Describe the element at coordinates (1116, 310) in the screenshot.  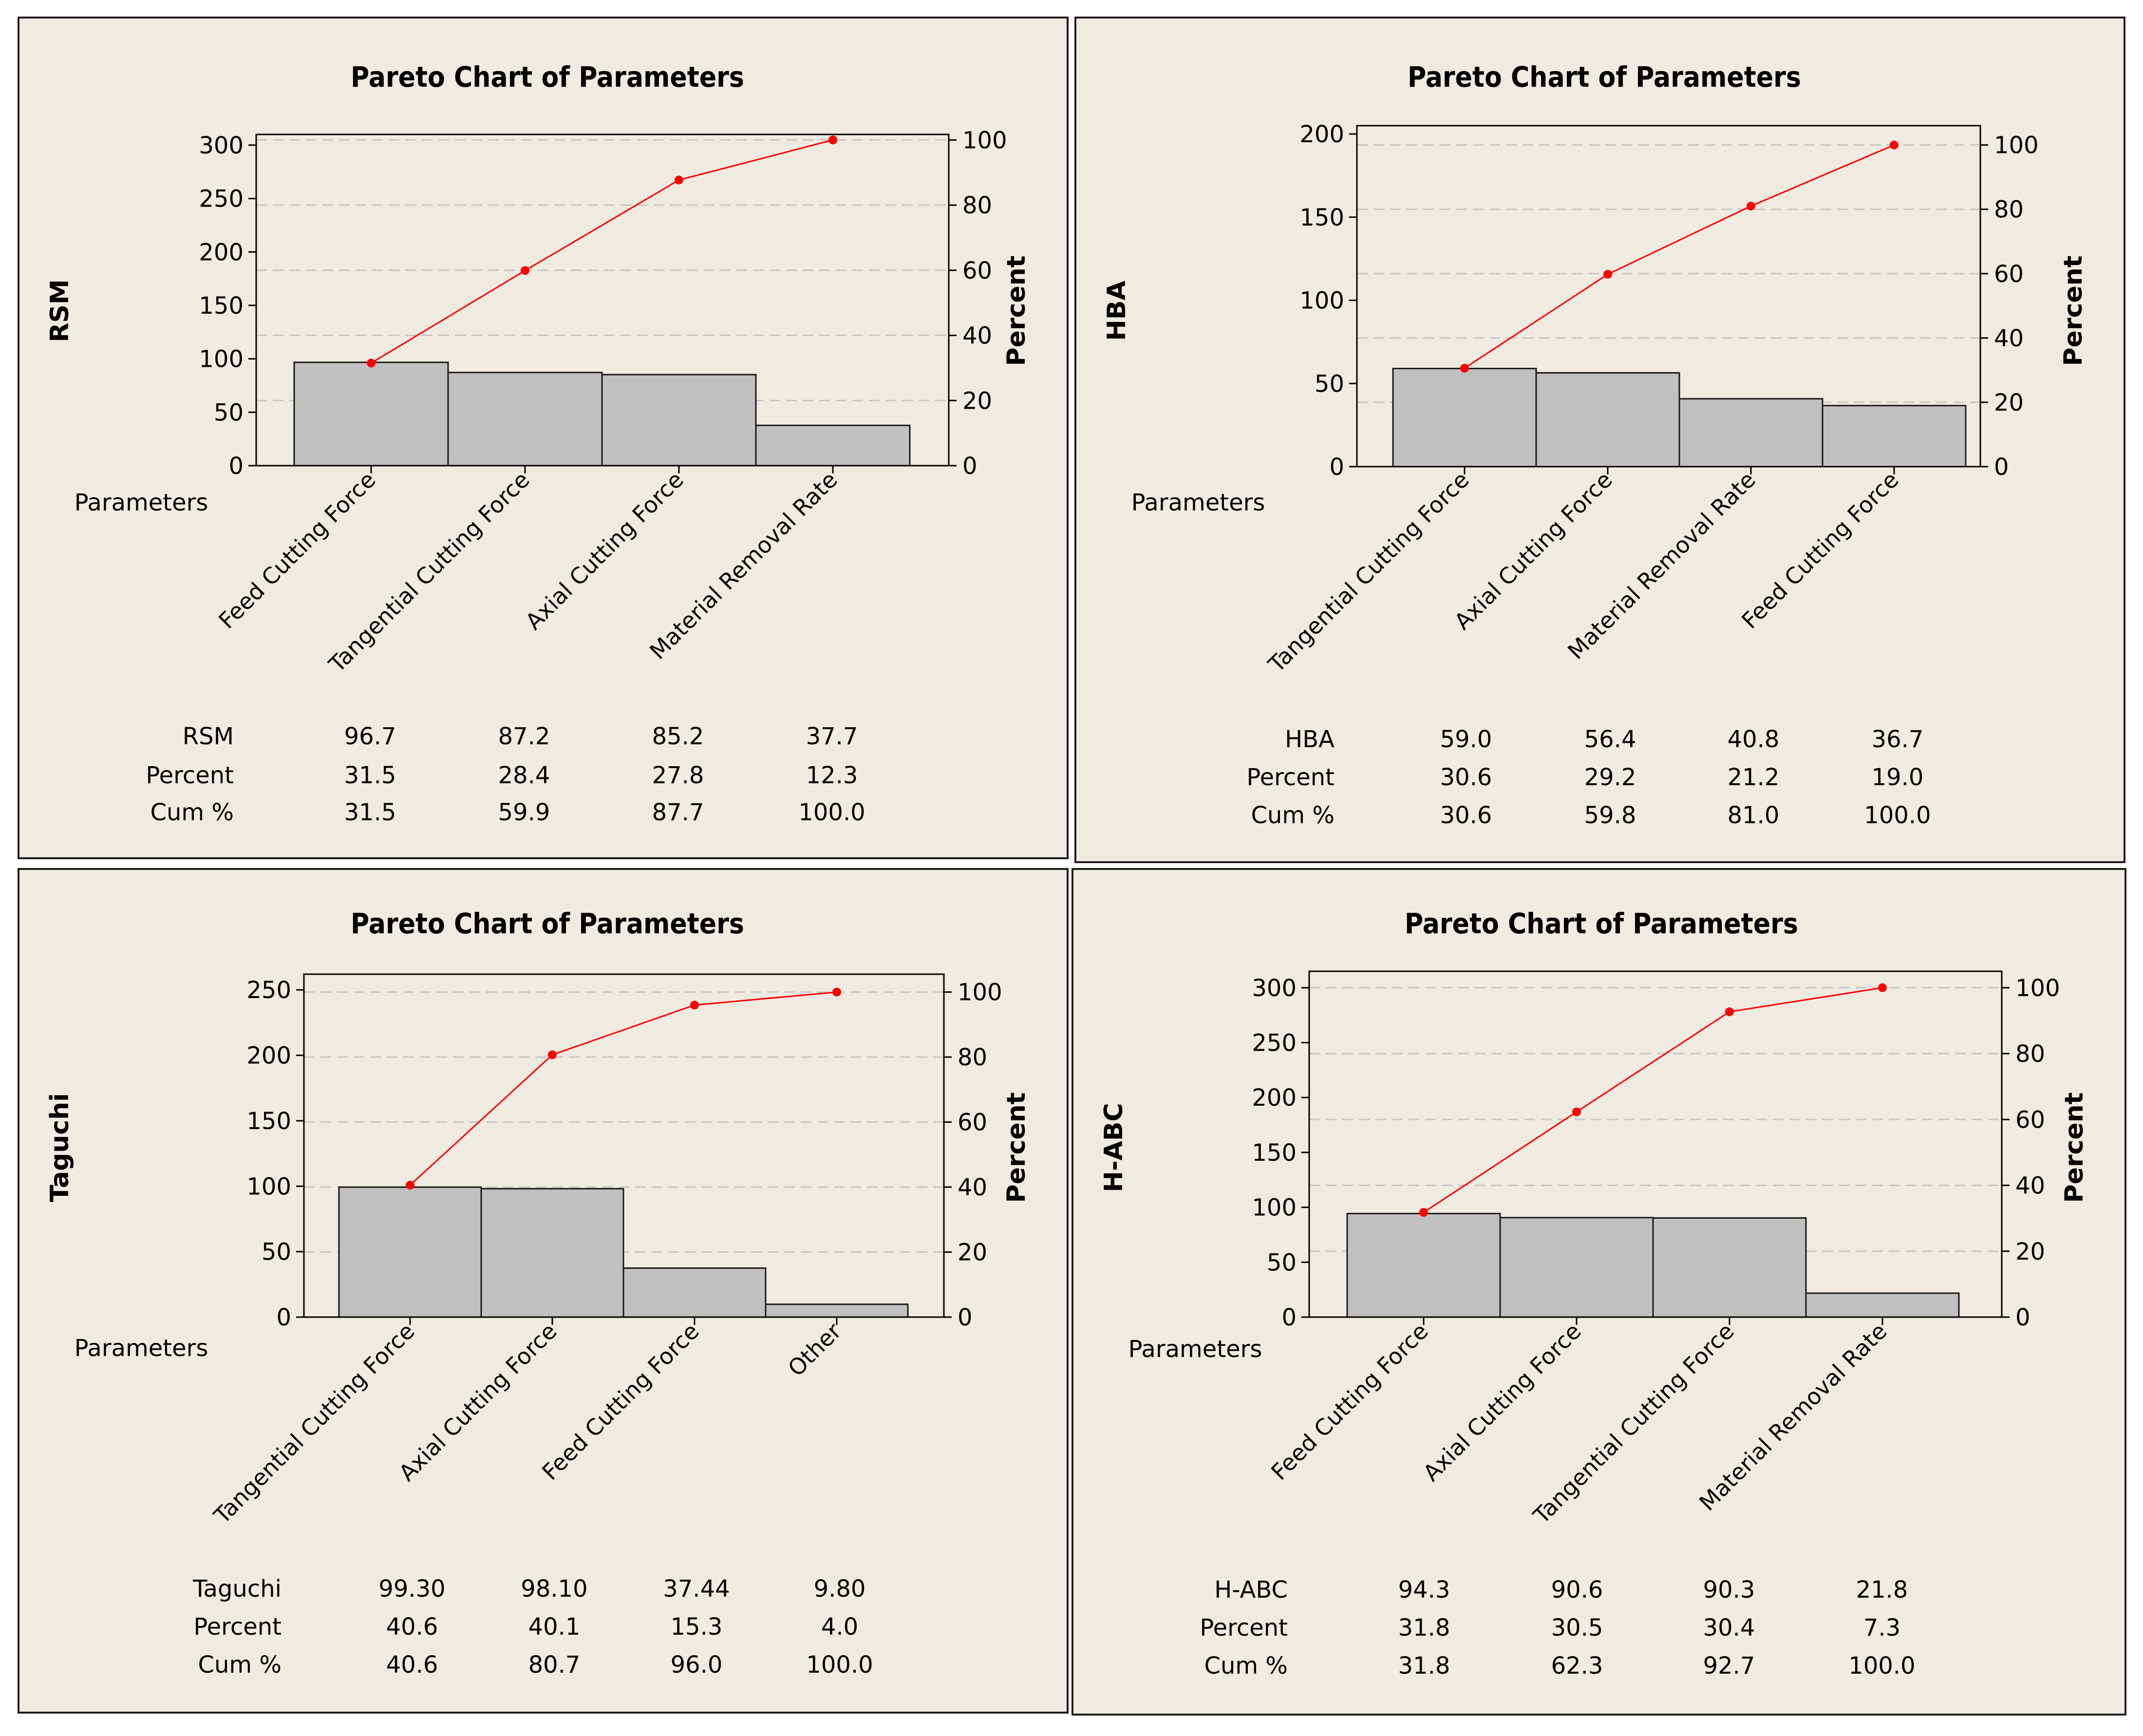
I see `y-axis-label: HBA` at that location.